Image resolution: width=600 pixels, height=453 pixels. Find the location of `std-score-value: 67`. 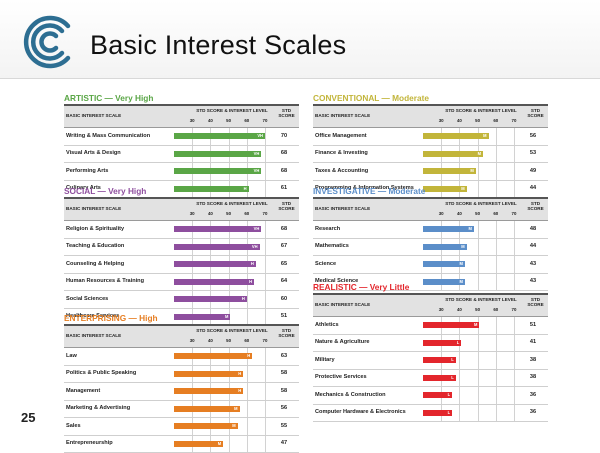

std-score-value: 67 is located at coordinates (284, 246).